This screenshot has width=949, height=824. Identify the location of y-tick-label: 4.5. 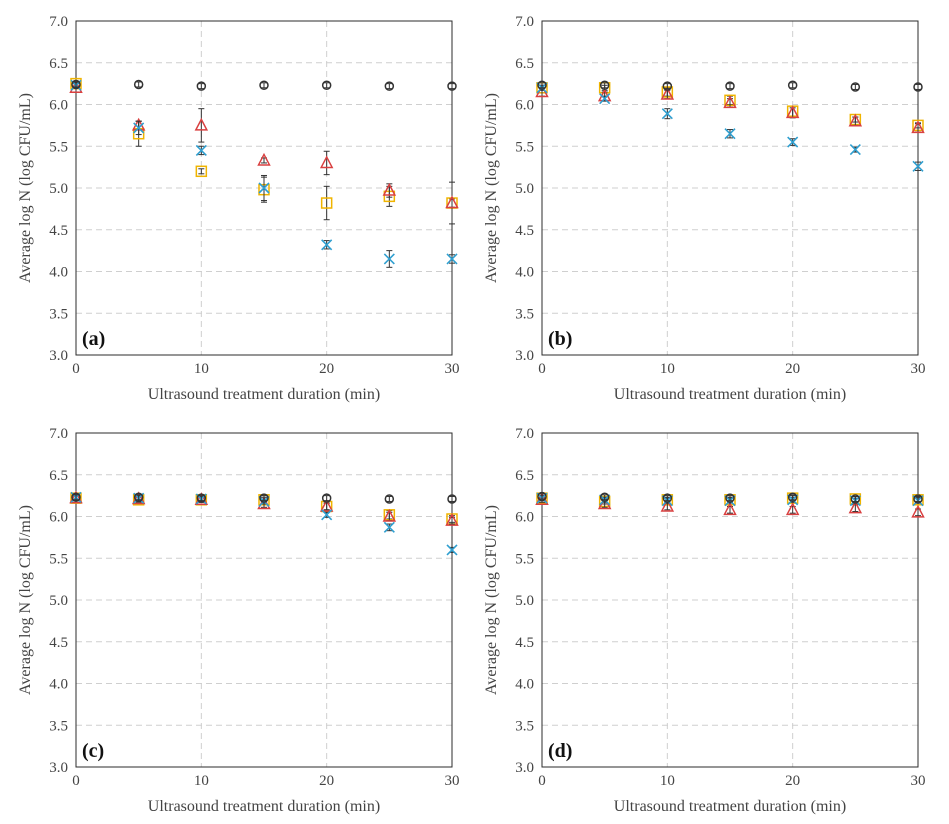
(58, 643).